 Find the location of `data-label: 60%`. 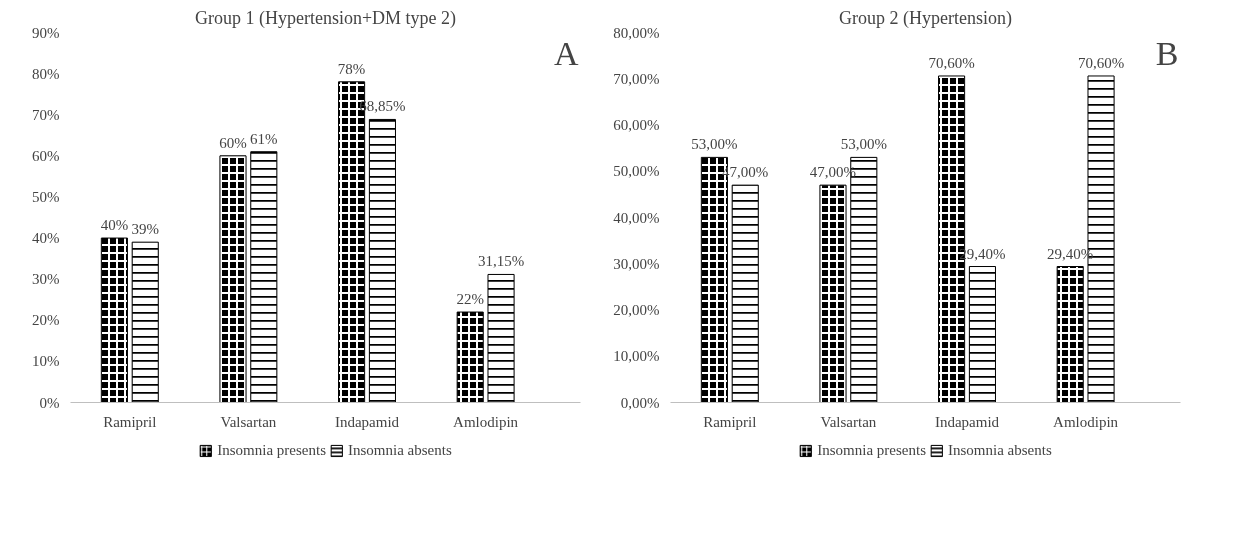

data-label: 60% is located at coordinates (233, 142).